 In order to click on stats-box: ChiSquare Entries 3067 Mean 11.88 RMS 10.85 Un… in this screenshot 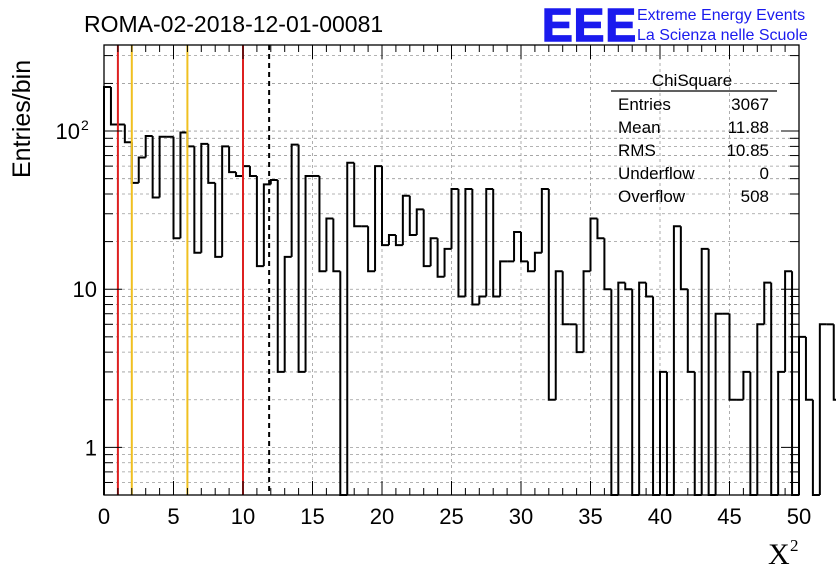, I will do `click(694, 138)`.